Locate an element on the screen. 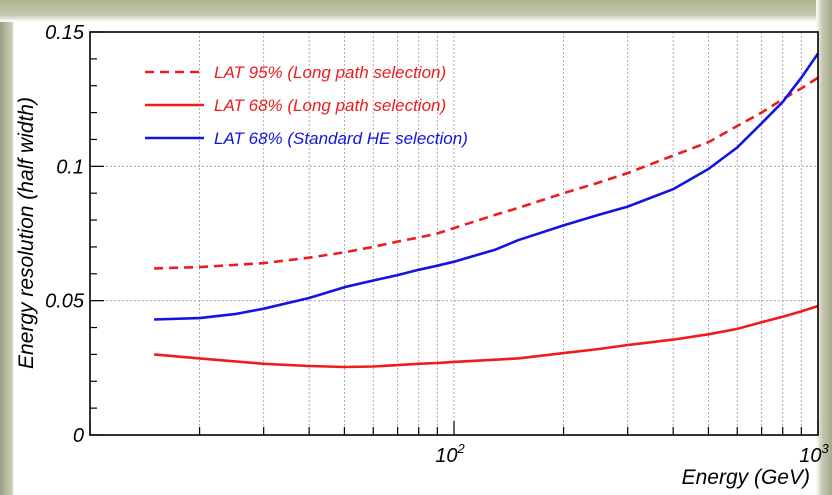 This screenshot has width=832, height=495. y-axis-label: Energy resolution (half width) is located at coordinates (26, 233).